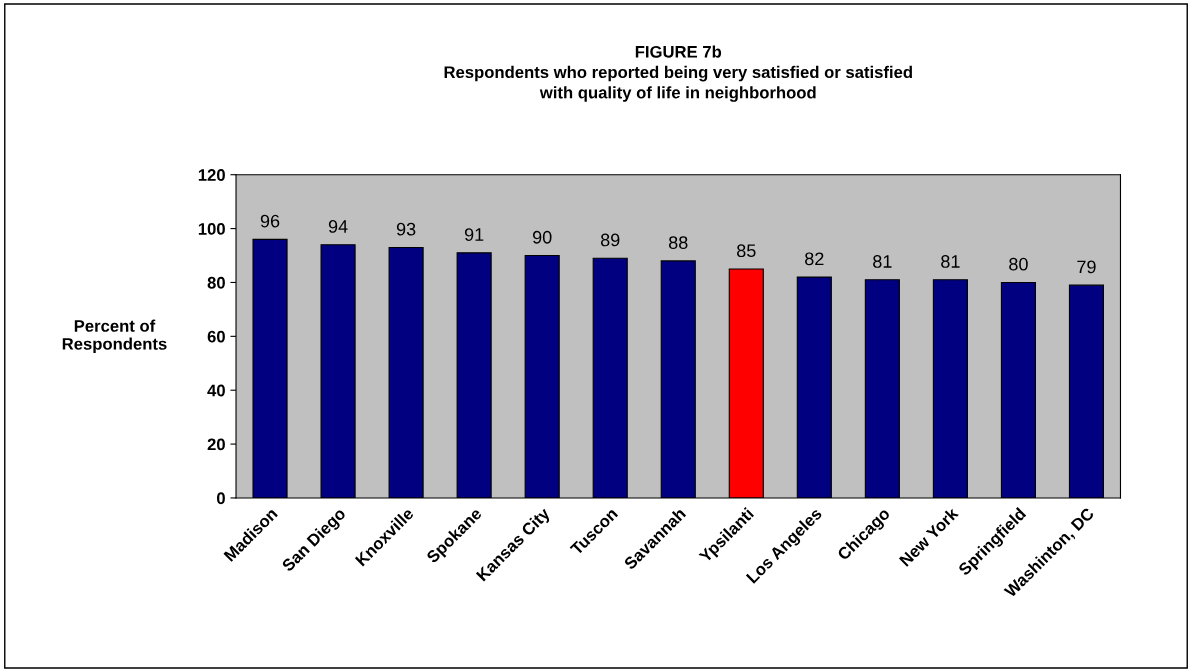  Describe the element at coordinates (406, 229) in the screenshot. I see `data-label: 93` at that location.